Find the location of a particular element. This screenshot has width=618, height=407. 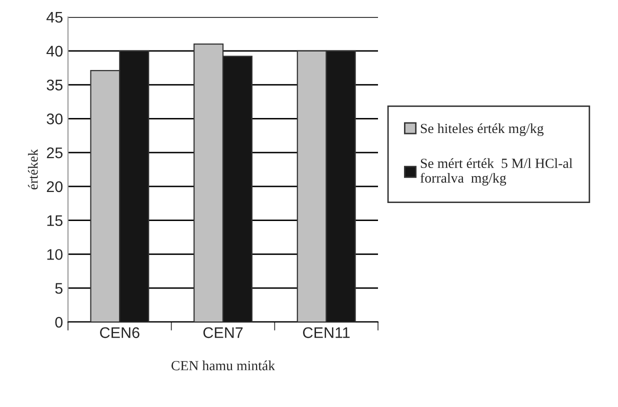

y-tick-label: 20 is located at coordinates (54, 186).